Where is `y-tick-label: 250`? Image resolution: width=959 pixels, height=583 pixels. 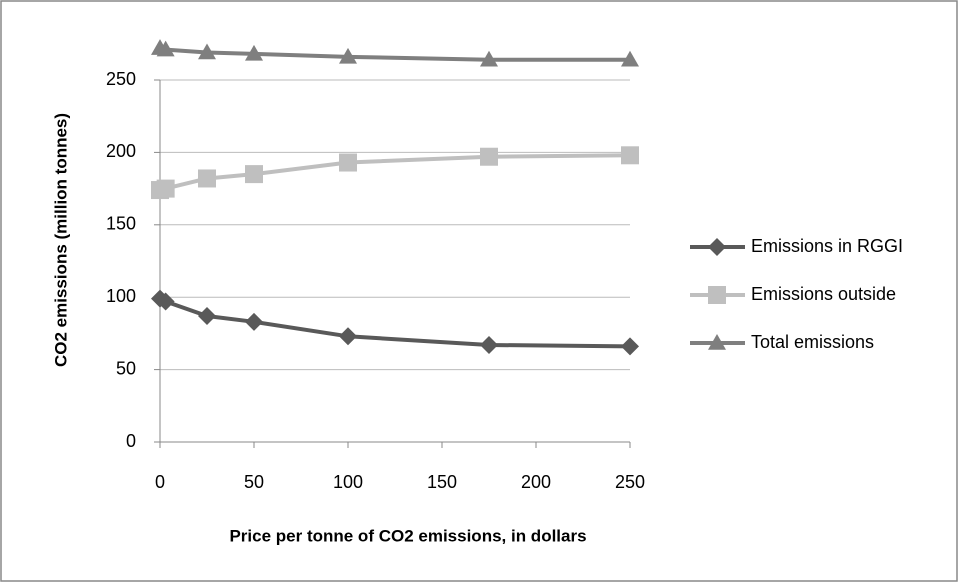
y-tick-label: 250 is located at coordinates (121, 79).